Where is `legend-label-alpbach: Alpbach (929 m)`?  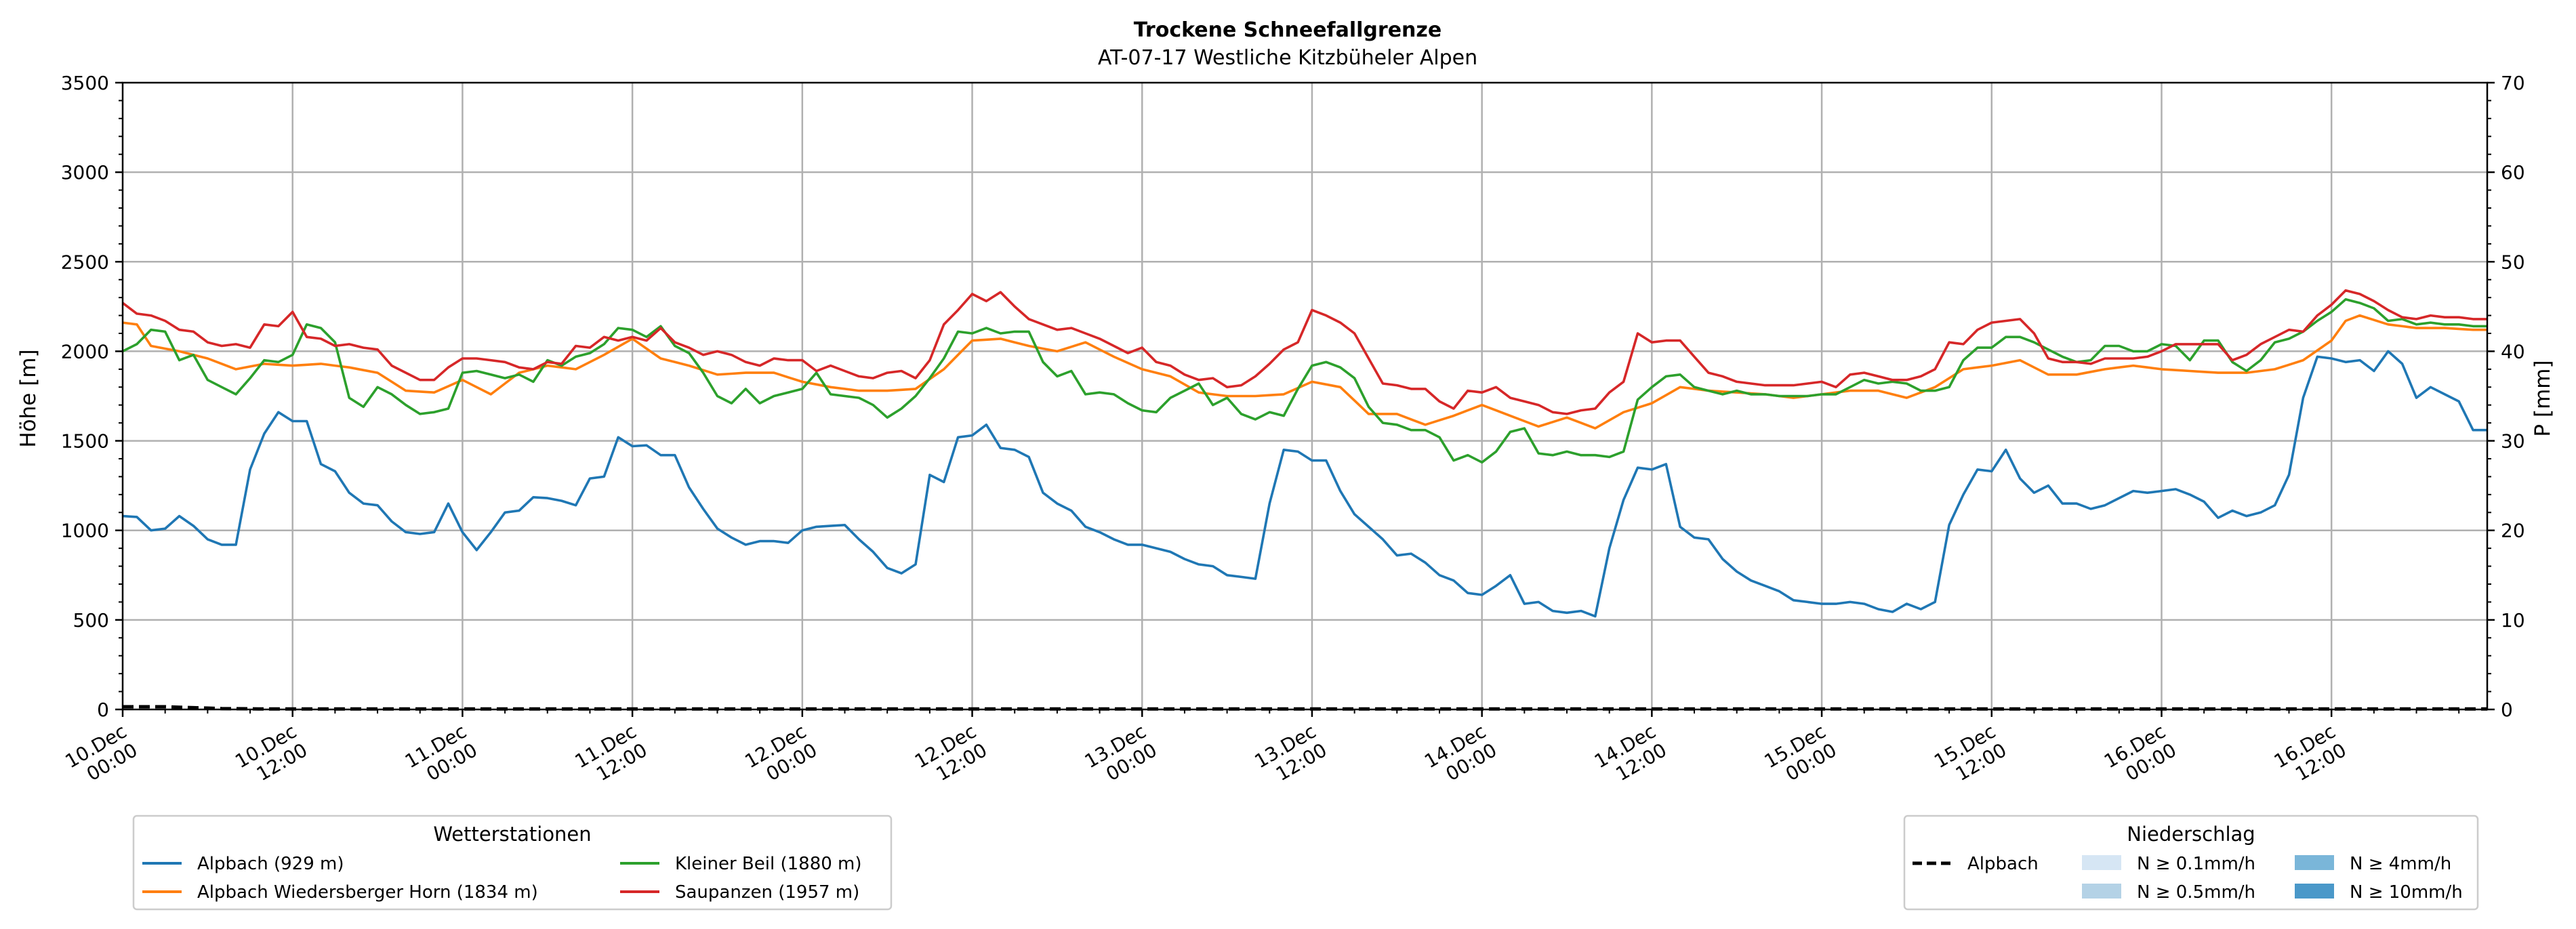 legend-label-alpbach: Alpbach (929 m) is located at coordinates (271, 864).